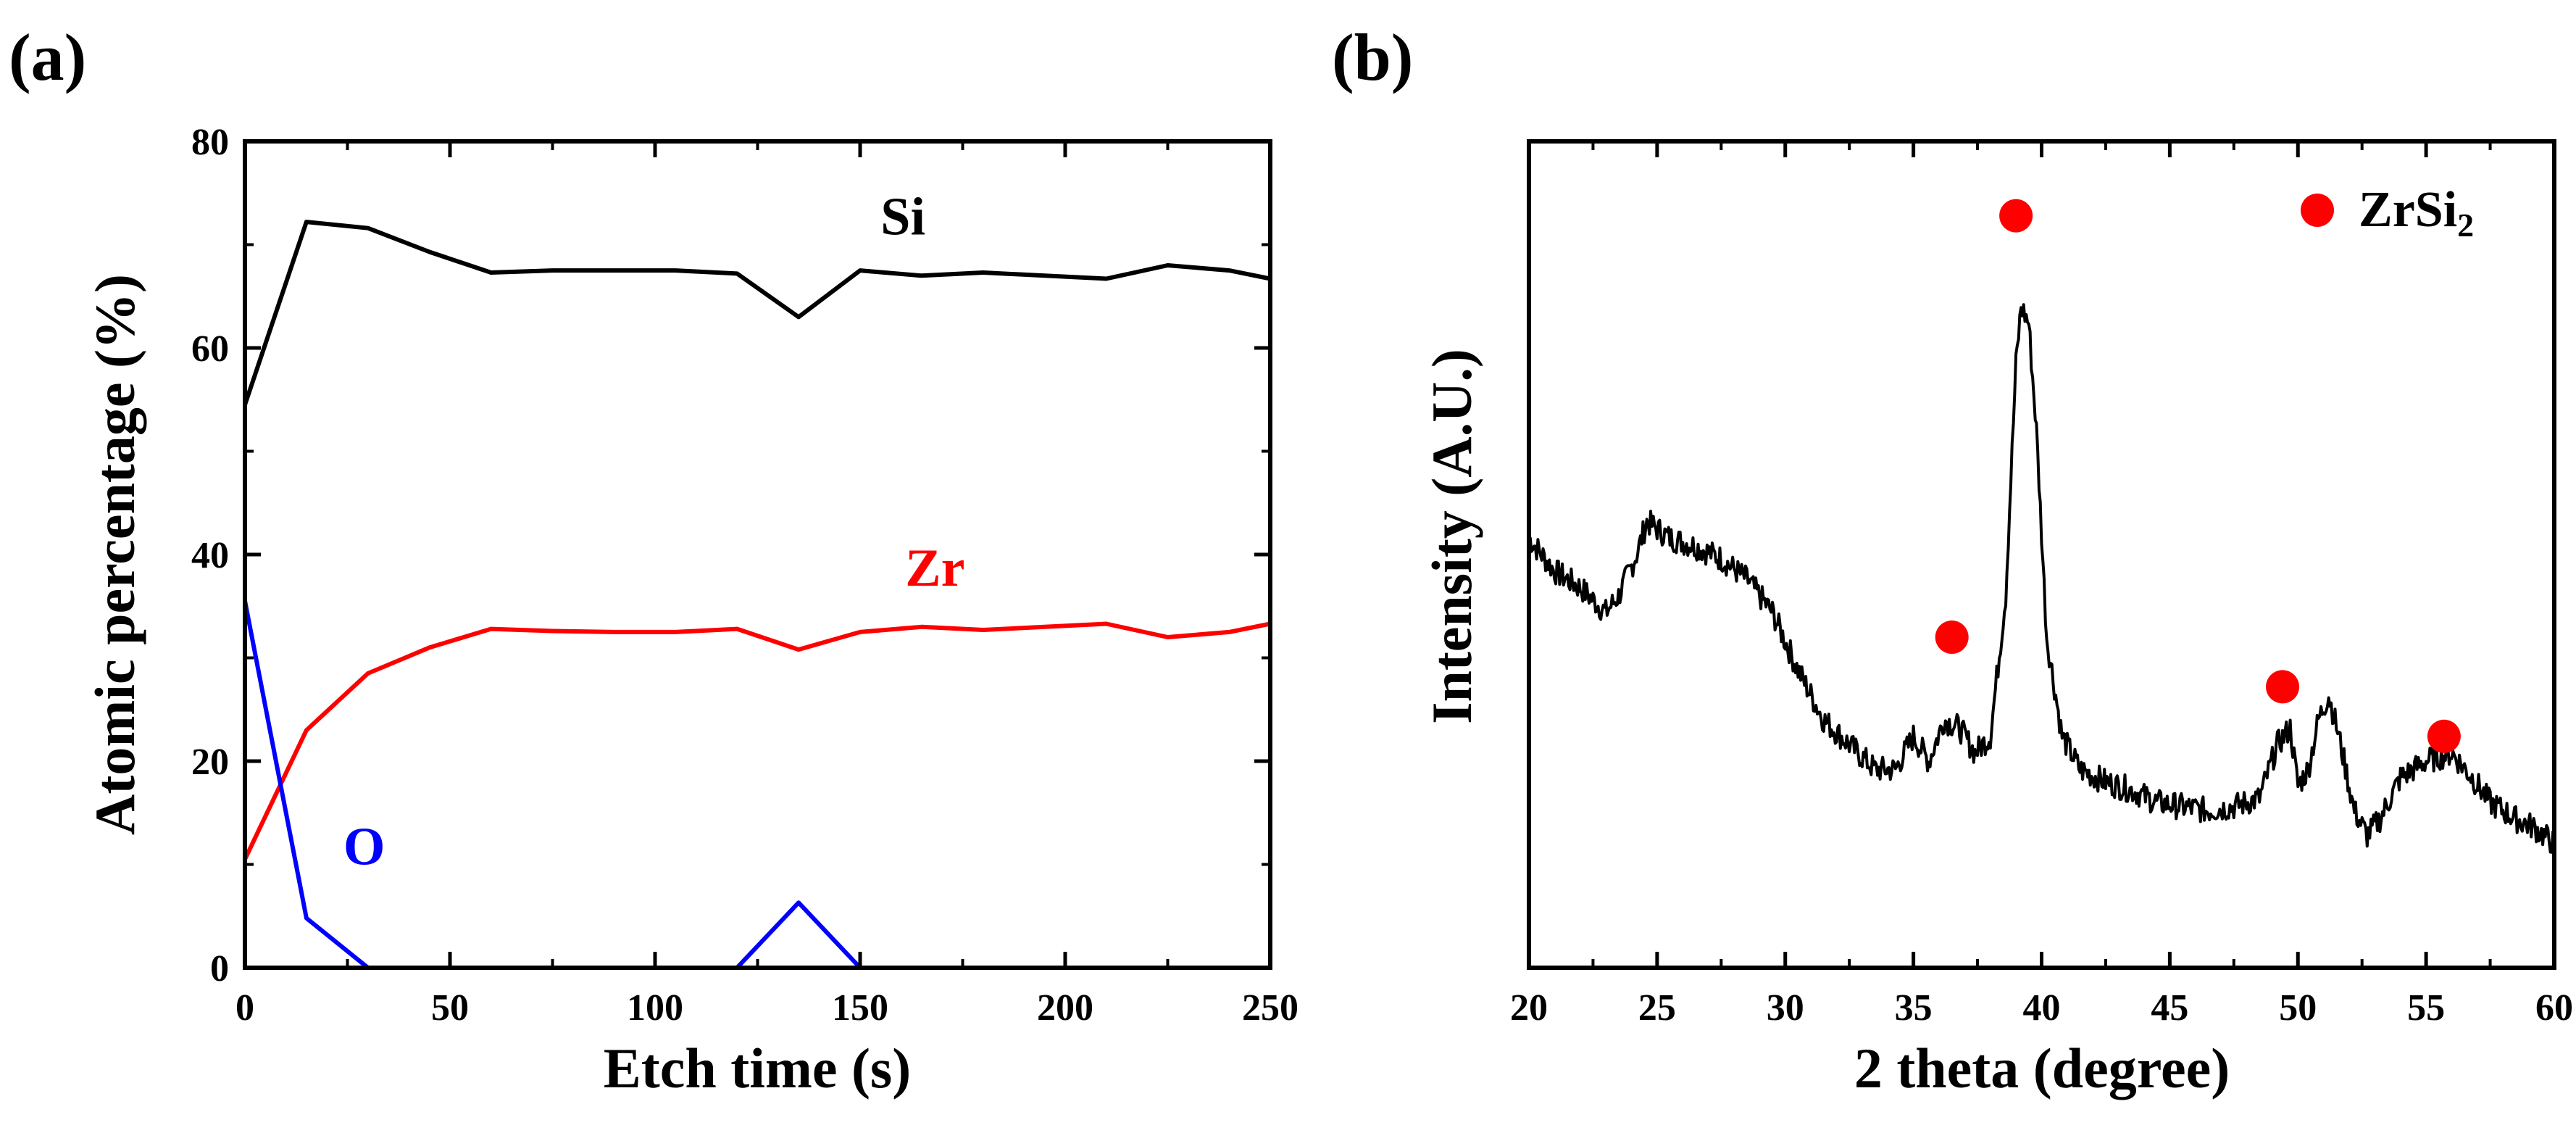 This screenshot has height=1133, width=2576. I want to click on y-tick-label: 40, so click(210, 555).